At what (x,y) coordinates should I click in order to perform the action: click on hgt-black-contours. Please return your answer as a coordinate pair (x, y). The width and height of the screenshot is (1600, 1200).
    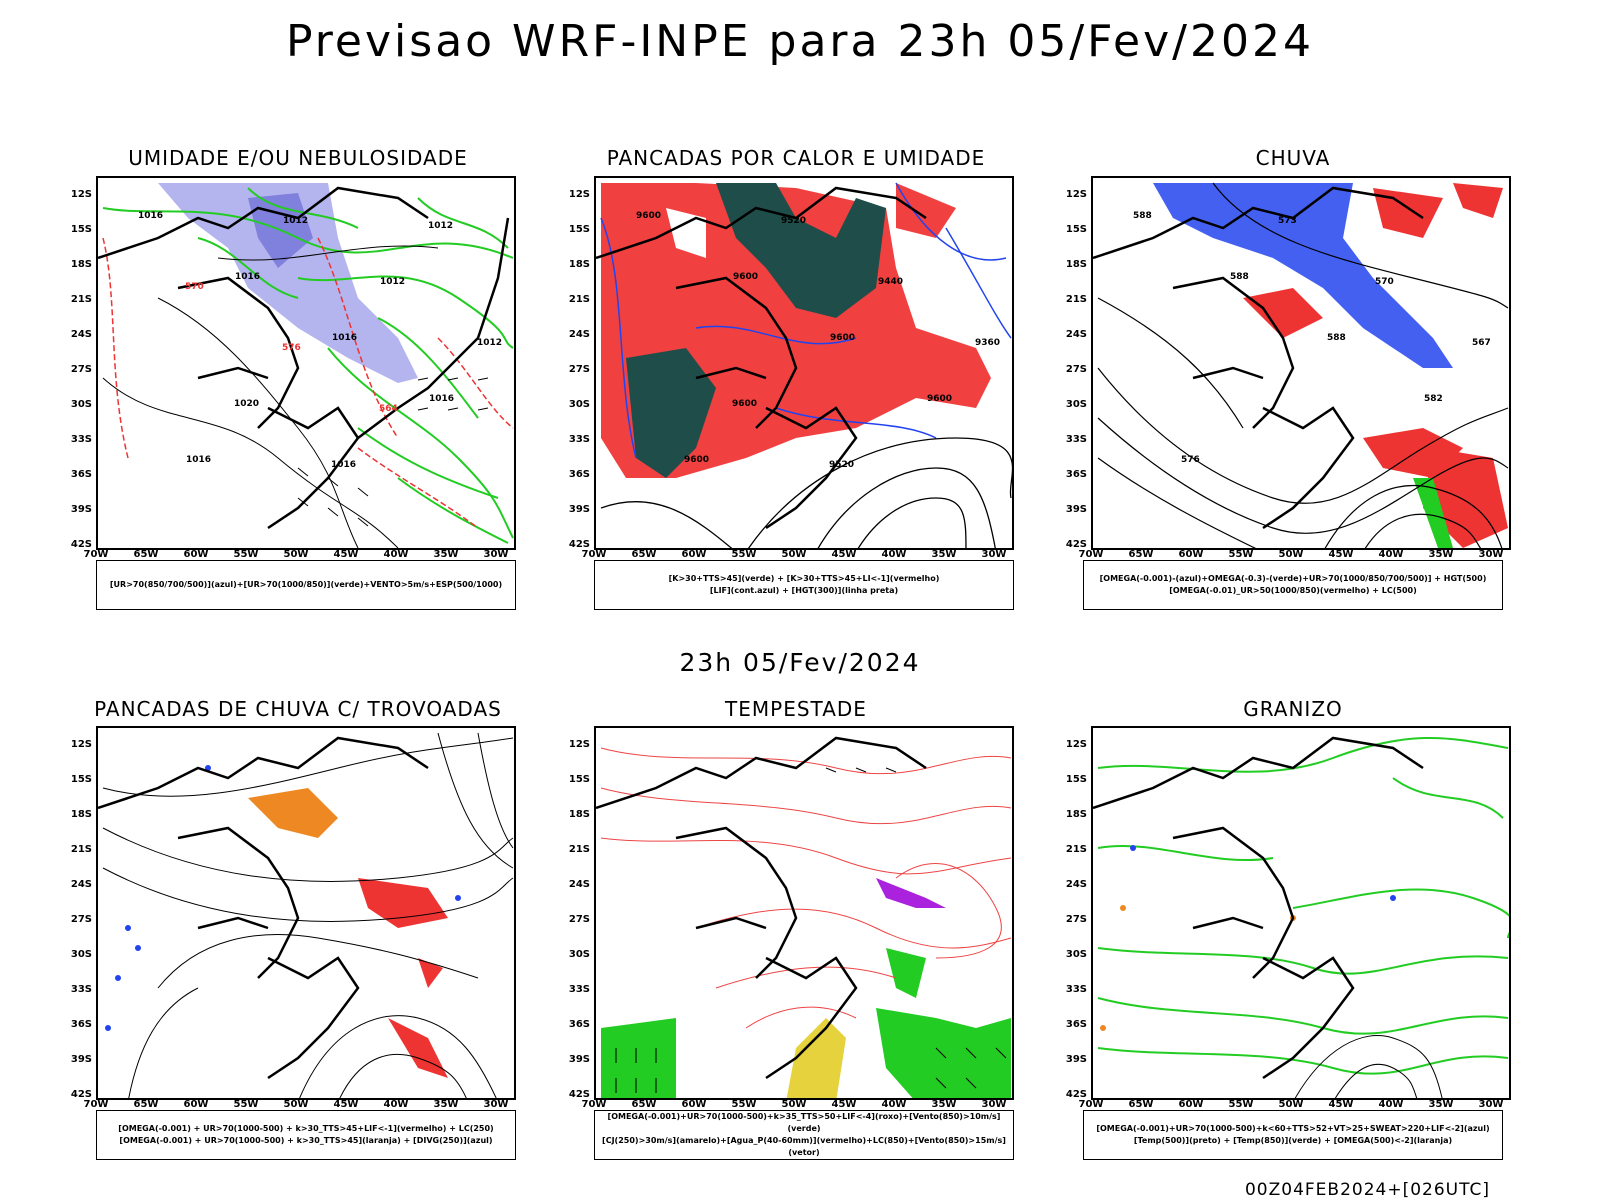
    Looking at the image, I should click on (806, 492).